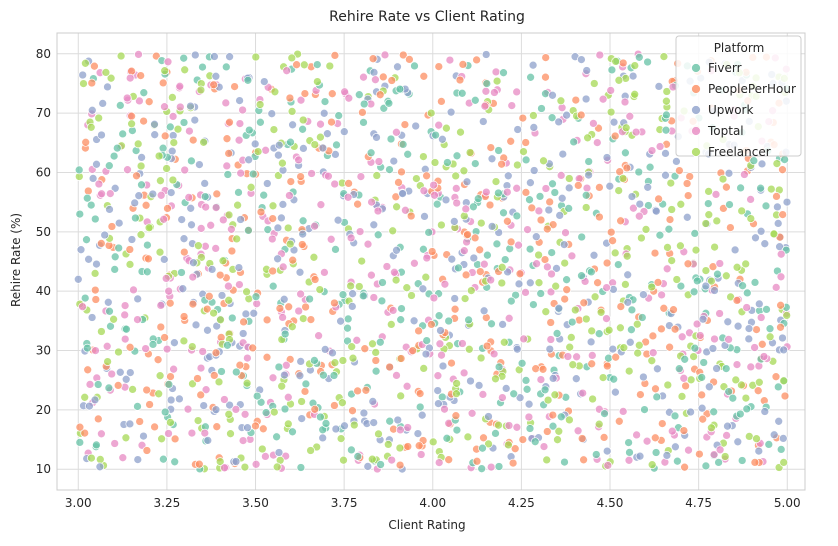 The width and height of the screenshot is (838, 546). What do you see at coordinates (698, 503) in the screenshot?
I see `x-tick-label: 4.75` at bounding box center [698, 503].